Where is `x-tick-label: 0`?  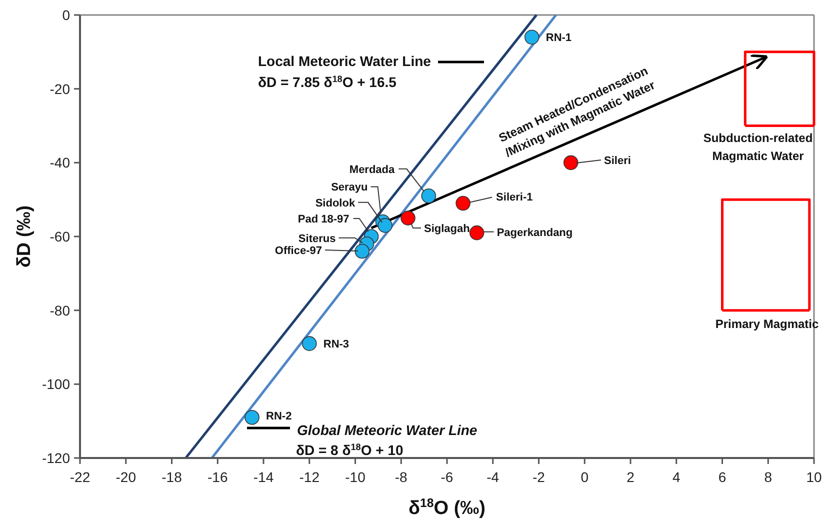
x-tick-label: 0 is located at coordinates (584, 477).